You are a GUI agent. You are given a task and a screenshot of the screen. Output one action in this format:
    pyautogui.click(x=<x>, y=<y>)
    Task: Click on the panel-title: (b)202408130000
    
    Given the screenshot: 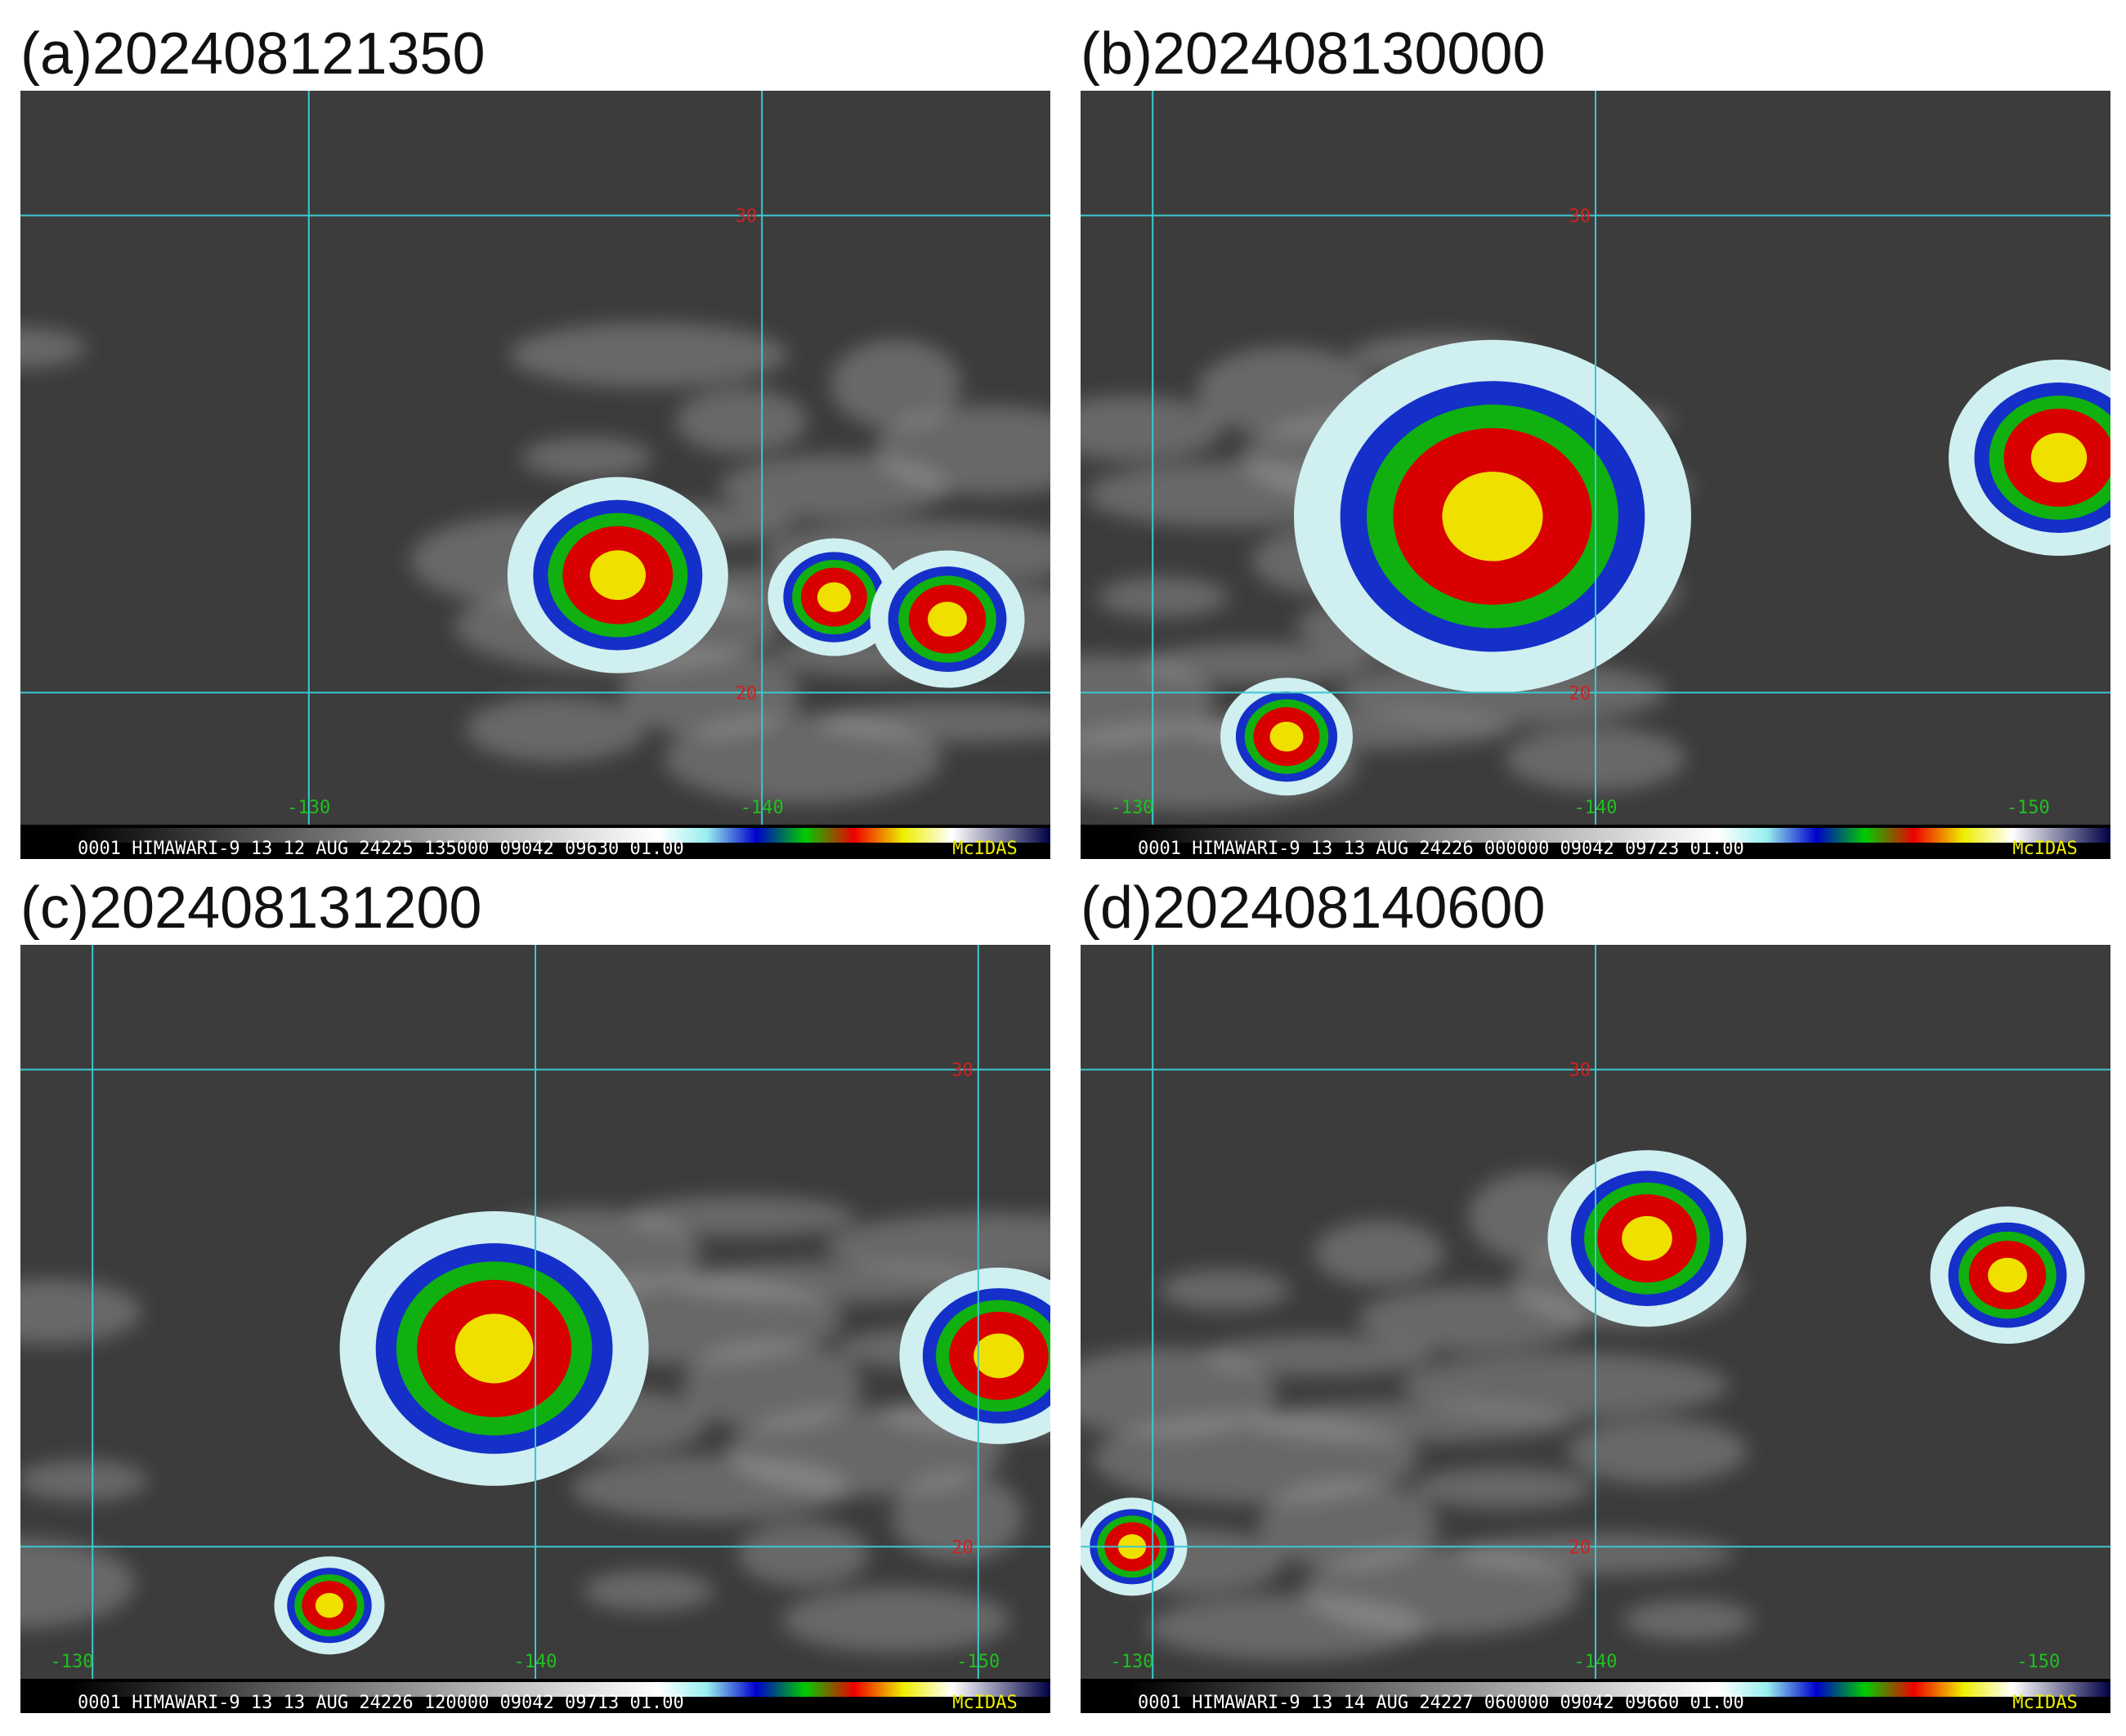 What is the action you would take?
    pyautogui.click(x=1313, y=54)
    